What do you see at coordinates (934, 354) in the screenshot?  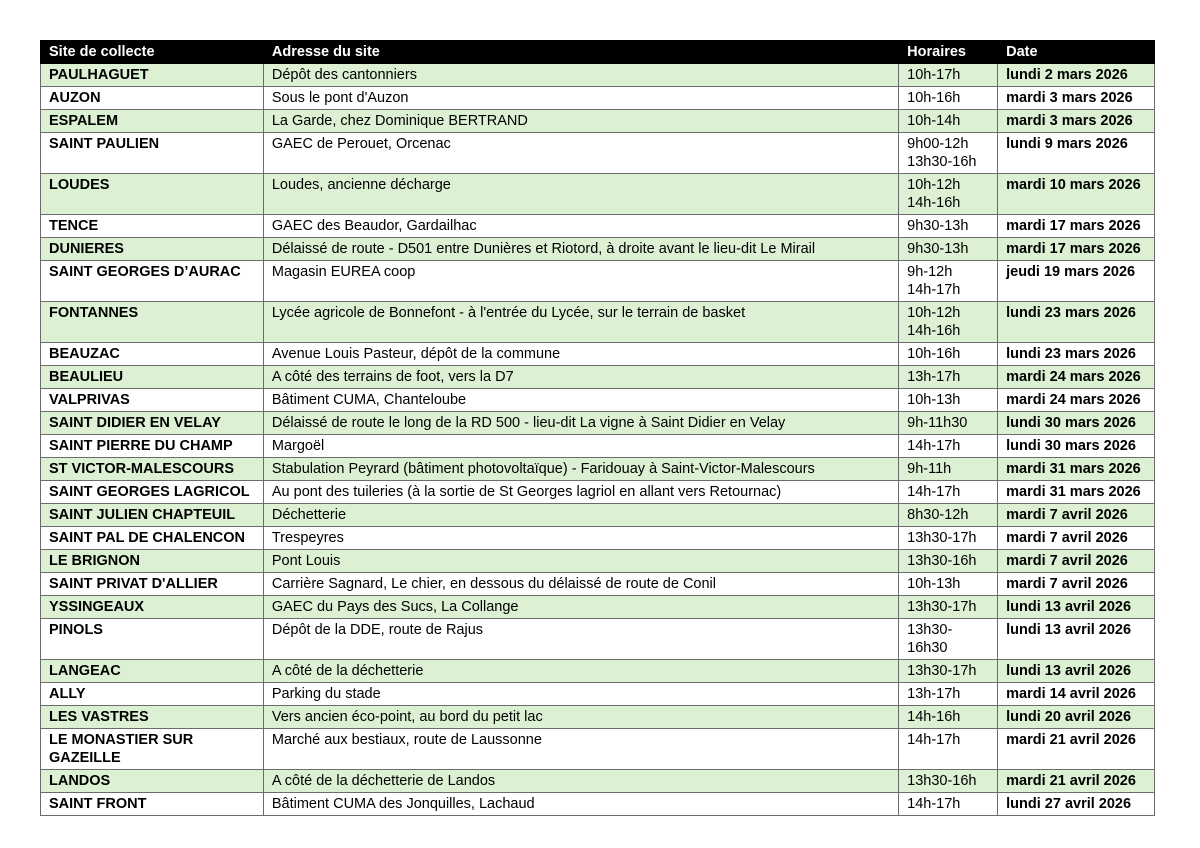 I see `hours-line: 10h-16h` at bounding box center [934, 354].